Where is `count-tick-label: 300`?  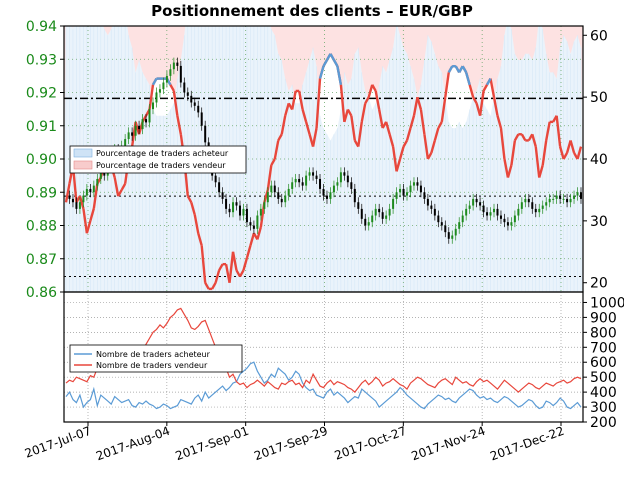 count-tick-label: 300 is located at coordinates (603, 408).